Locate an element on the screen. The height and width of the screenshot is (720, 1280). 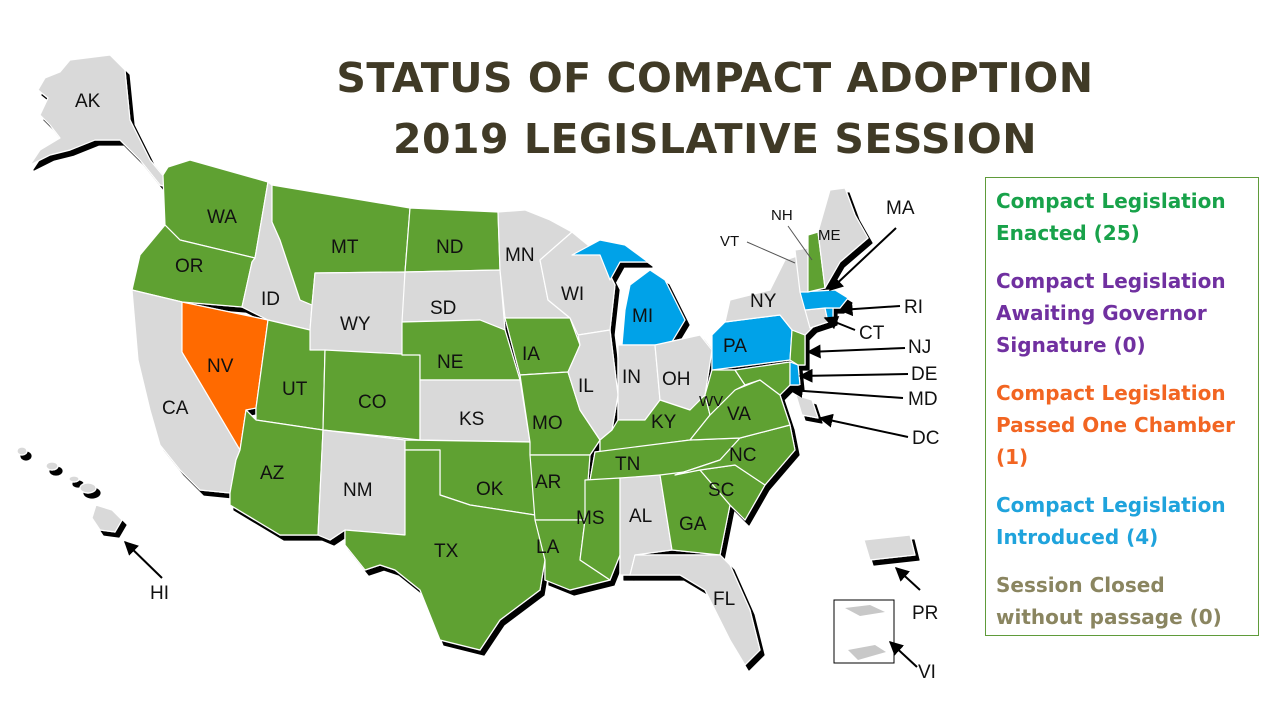
label-SD: SD is located at coordinates (443, 308).